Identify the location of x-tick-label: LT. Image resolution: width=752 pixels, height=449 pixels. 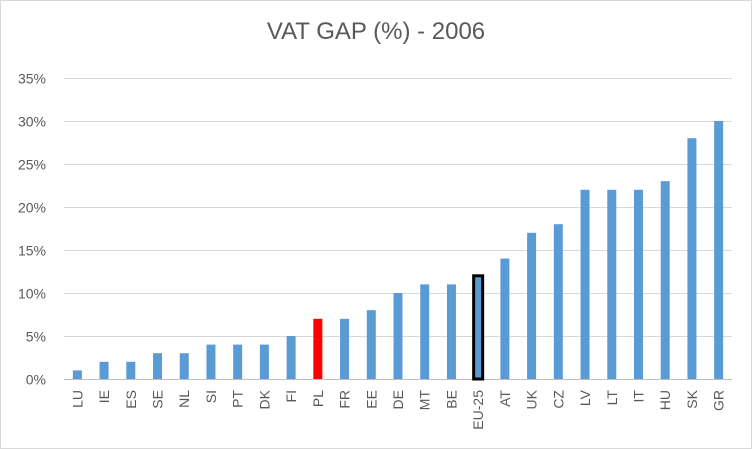
(612, 398).